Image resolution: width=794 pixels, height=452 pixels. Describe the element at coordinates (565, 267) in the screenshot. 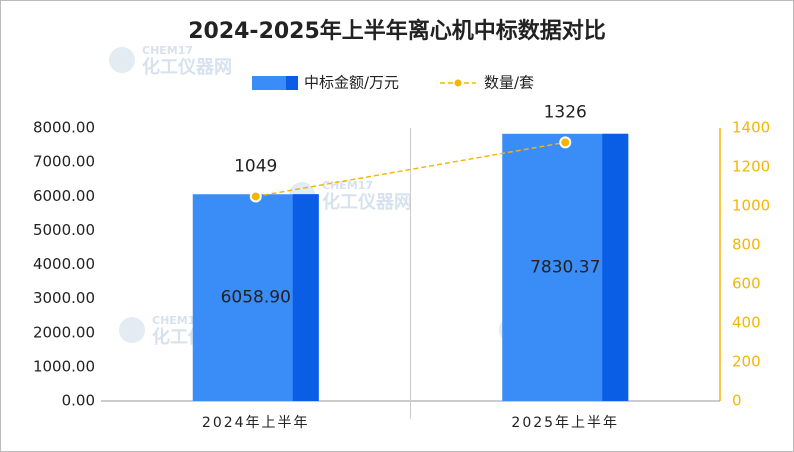

I see `value-label: 7830.37` at that location.